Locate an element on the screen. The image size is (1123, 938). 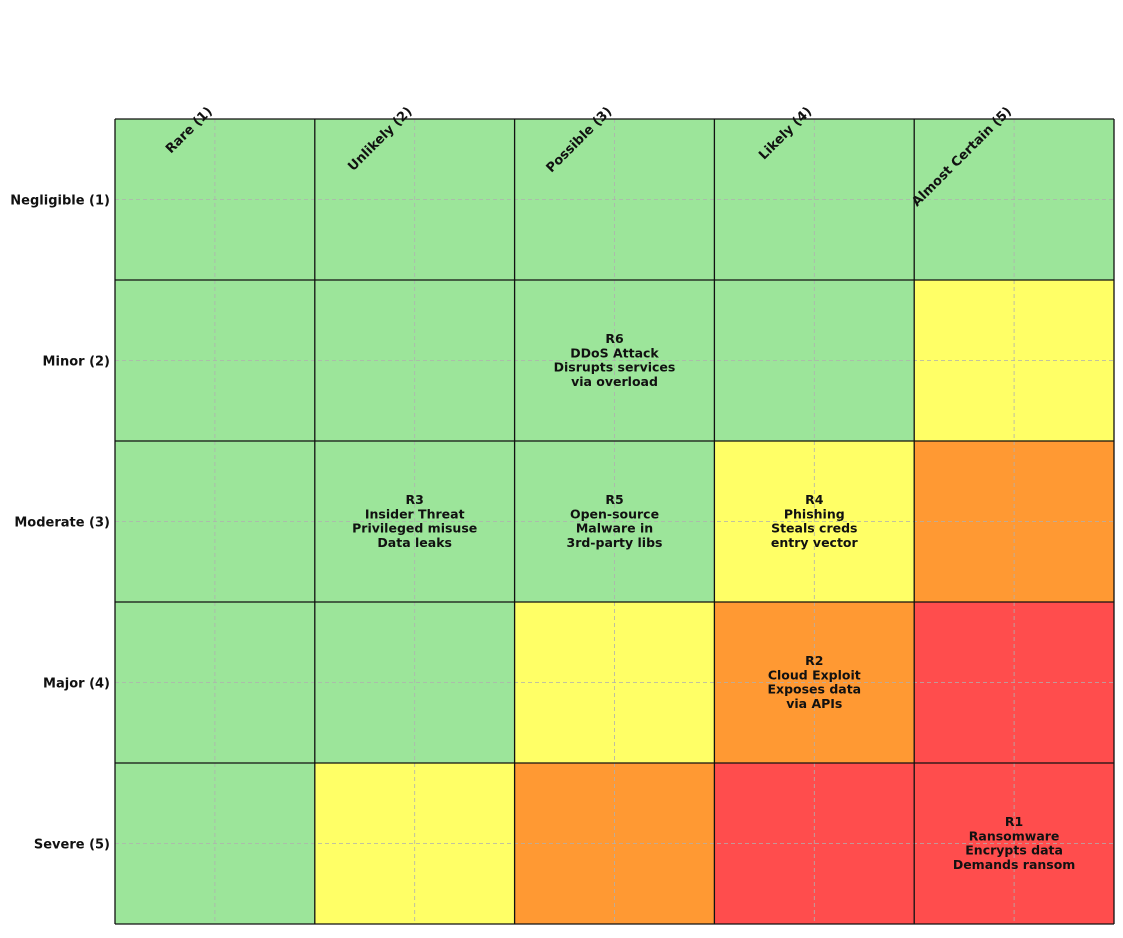
y-tick-label: Negligible (1) is located at coordinates (60, 201).